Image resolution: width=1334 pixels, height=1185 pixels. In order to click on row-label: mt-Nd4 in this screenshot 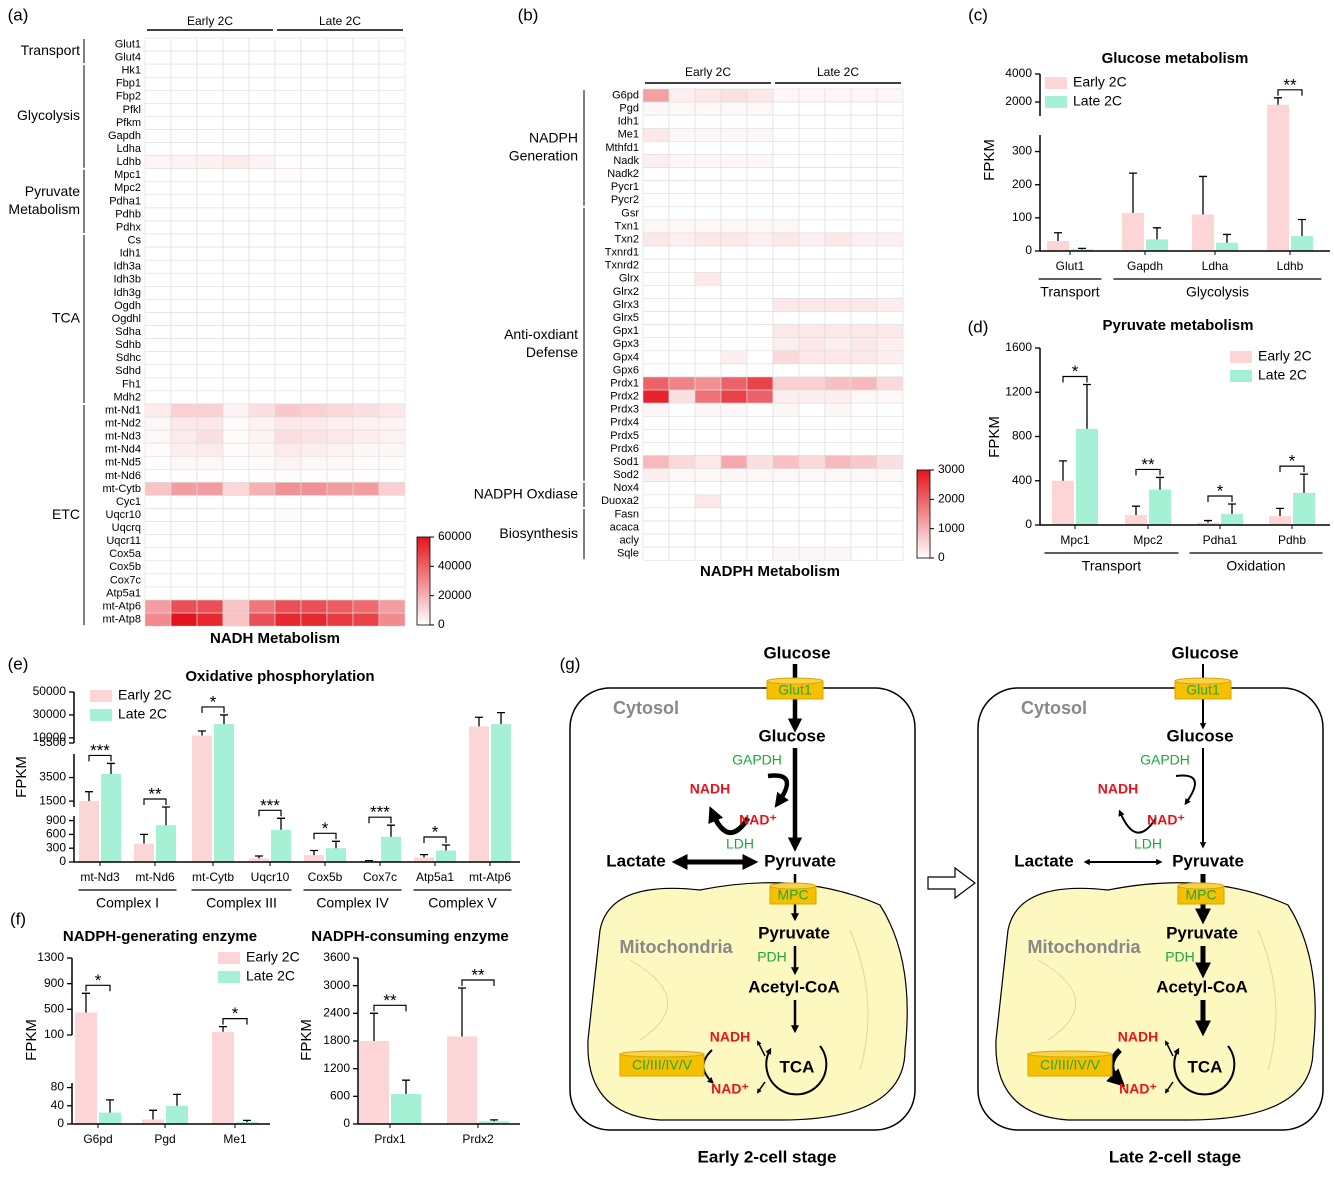, I will do `click(123, 450)`.